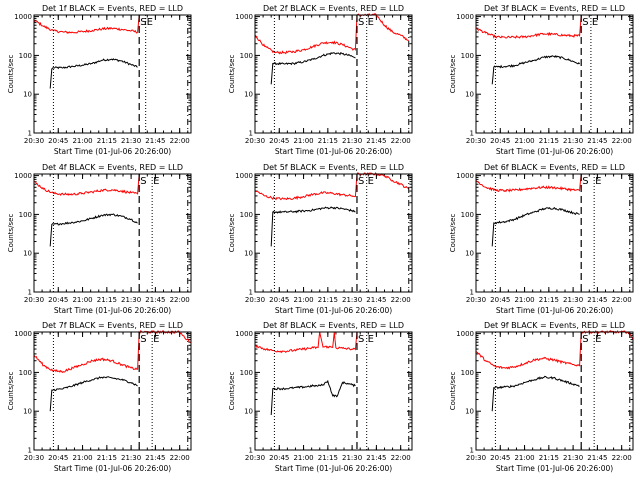 The width and height of the screenshot is (640, 480). Describe the element at coordinates (333, 167) in the screenshot. I see `chart-title: Det 5f BLACK = Events, RED = LLD` at that location.